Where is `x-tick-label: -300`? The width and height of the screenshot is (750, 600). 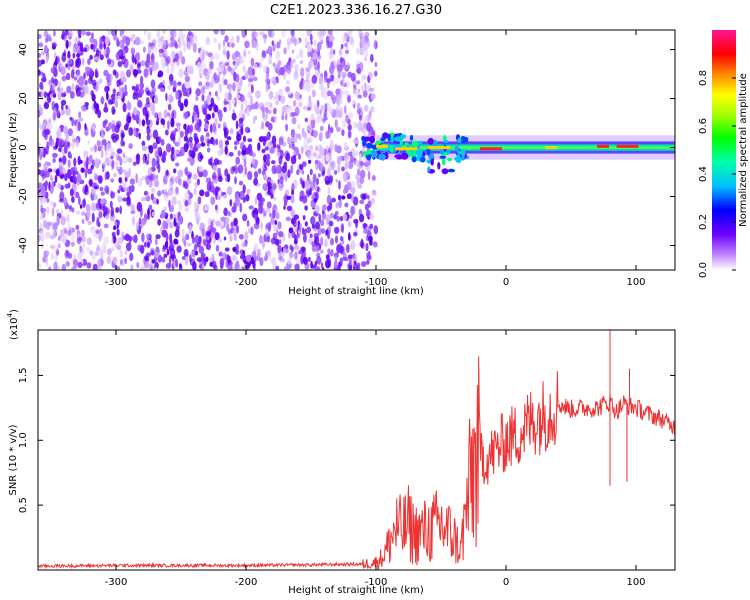
x-tick-label: -300 is located at coordinates (116, 282).